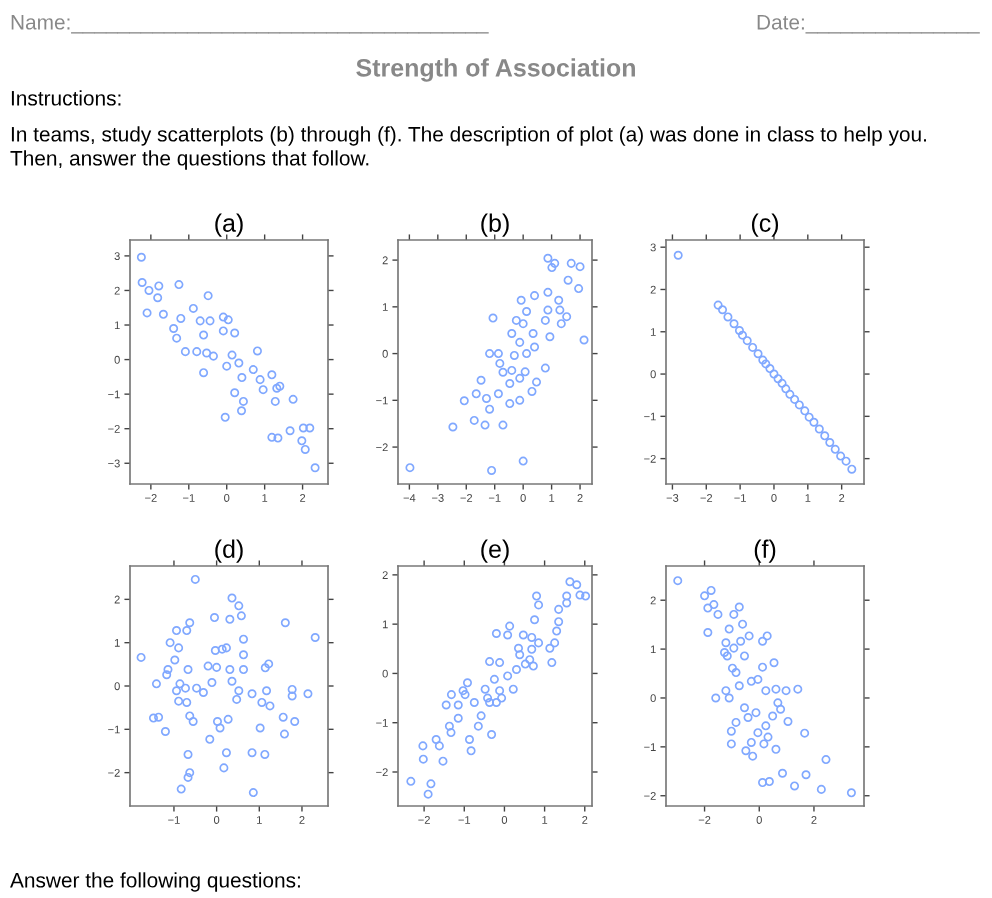 Image resolution: width=992 pixels, height=898 pixels. Describe the element at coordinates (495, 70) in the screenshot. I see `text: Strength of Association` at that location.